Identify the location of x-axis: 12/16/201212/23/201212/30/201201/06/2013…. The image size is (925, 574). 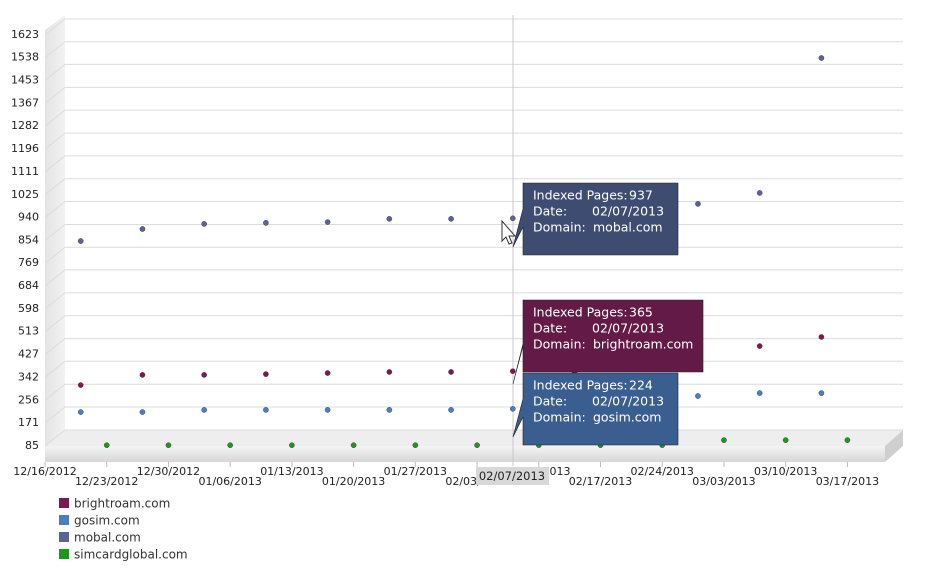
(446, 475).